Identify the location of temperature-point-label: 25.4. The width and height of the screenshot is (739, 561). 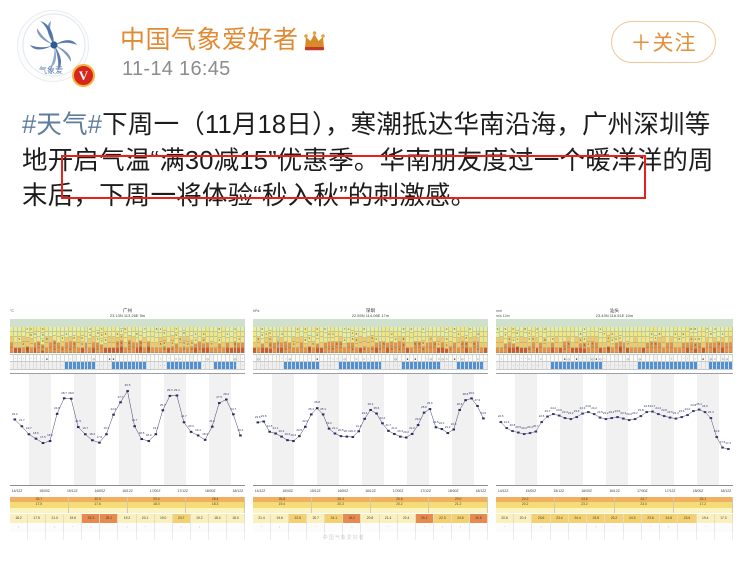
(323, 408).